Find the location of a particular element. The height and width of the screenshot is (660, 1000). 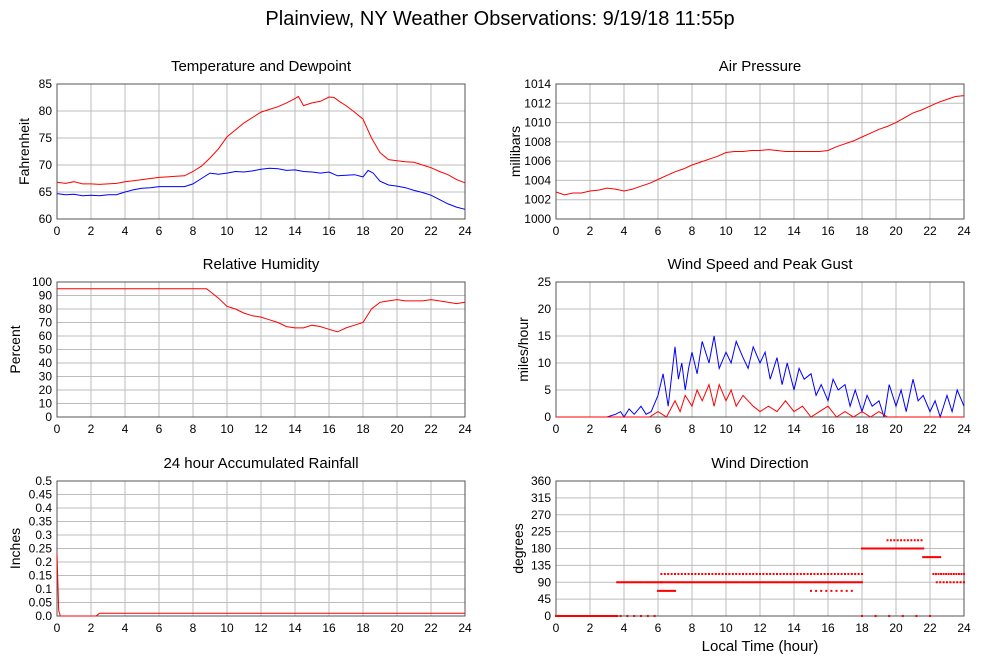

temp-xtick-label-8: 16 is located at coordinates (329, 231).